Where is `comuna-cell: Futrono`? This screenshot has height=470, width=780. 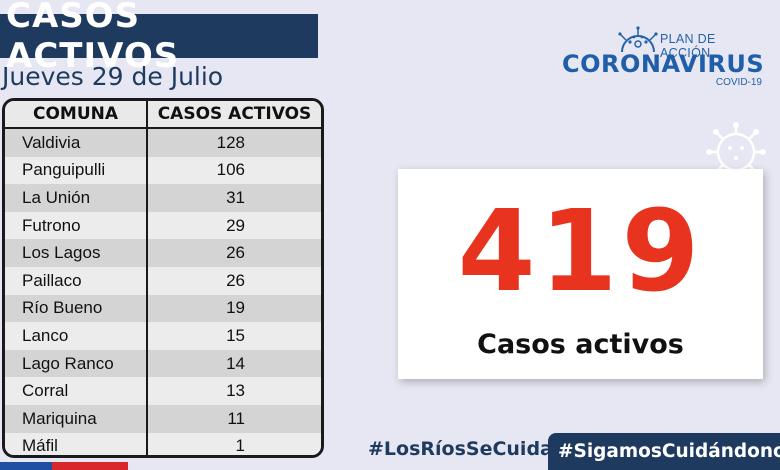 comuna-cell: Futrono is located at coordinates (76, 225).